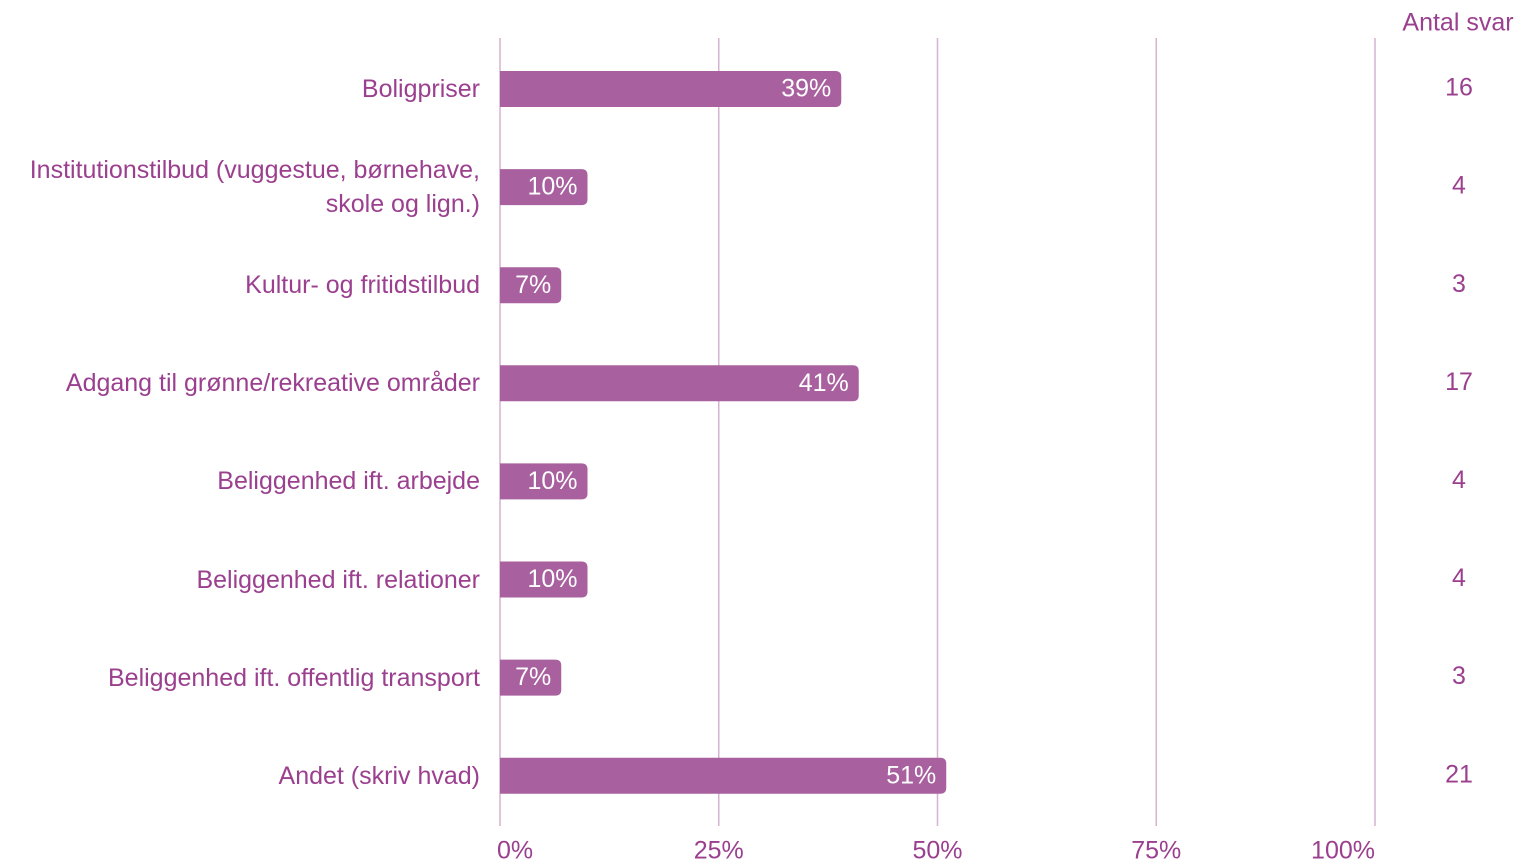 This screenshot has height=864, width=1521. I want to click on count-header: Antal svar, so click(1457, 23).